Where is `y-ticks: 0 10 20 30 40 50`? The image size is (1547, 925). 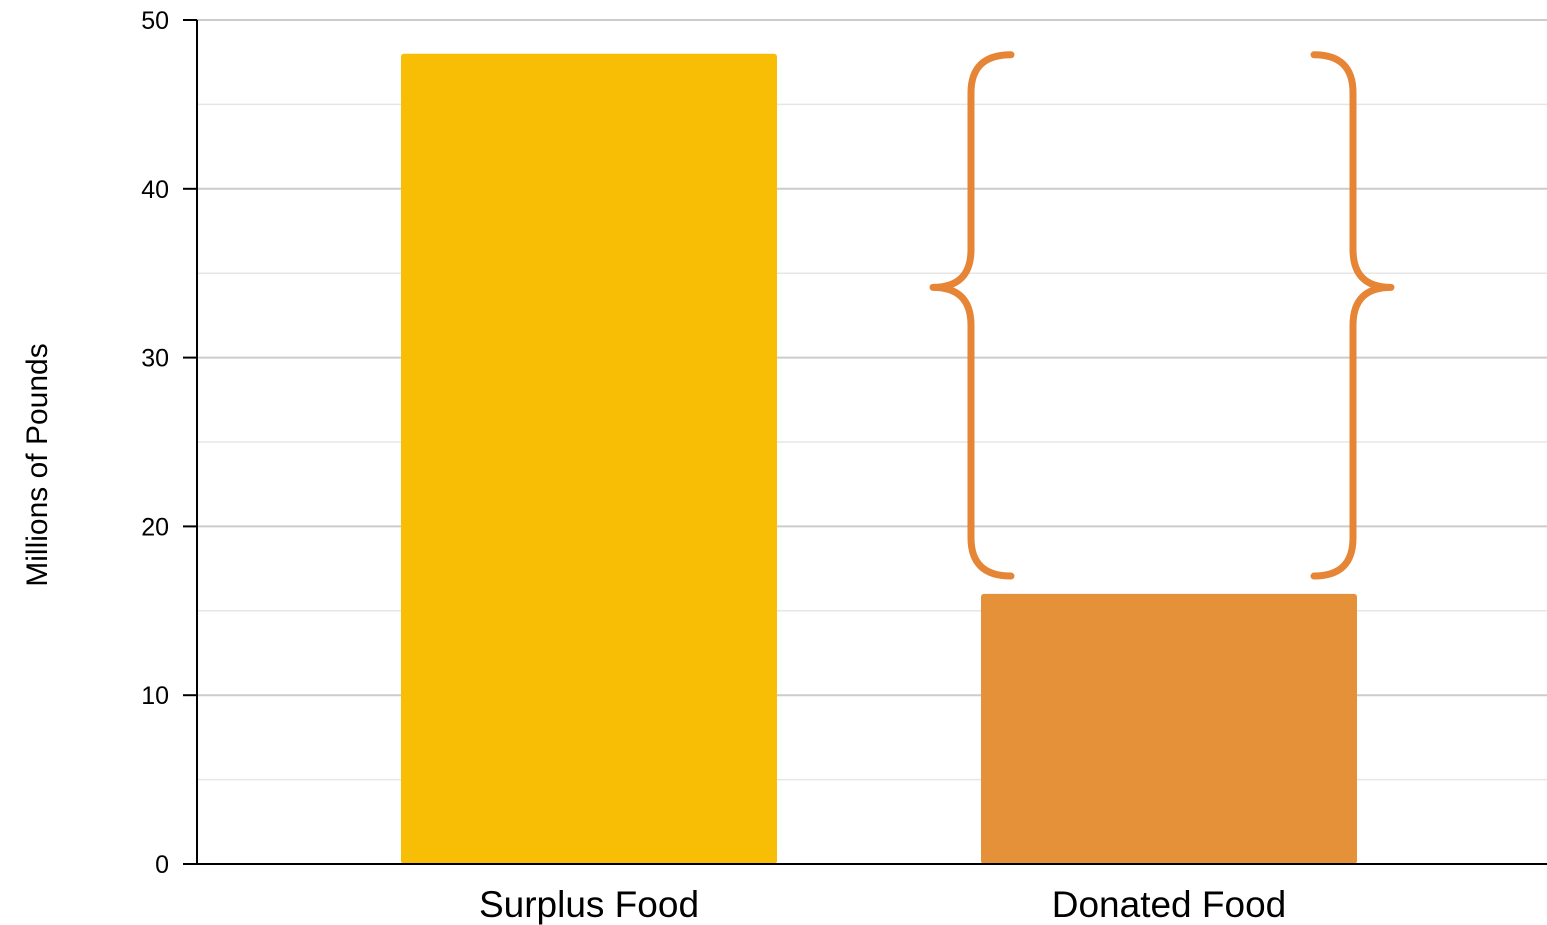
y-ticks: 0 10 20 30 40 50 is located at coordinates (169, 443).